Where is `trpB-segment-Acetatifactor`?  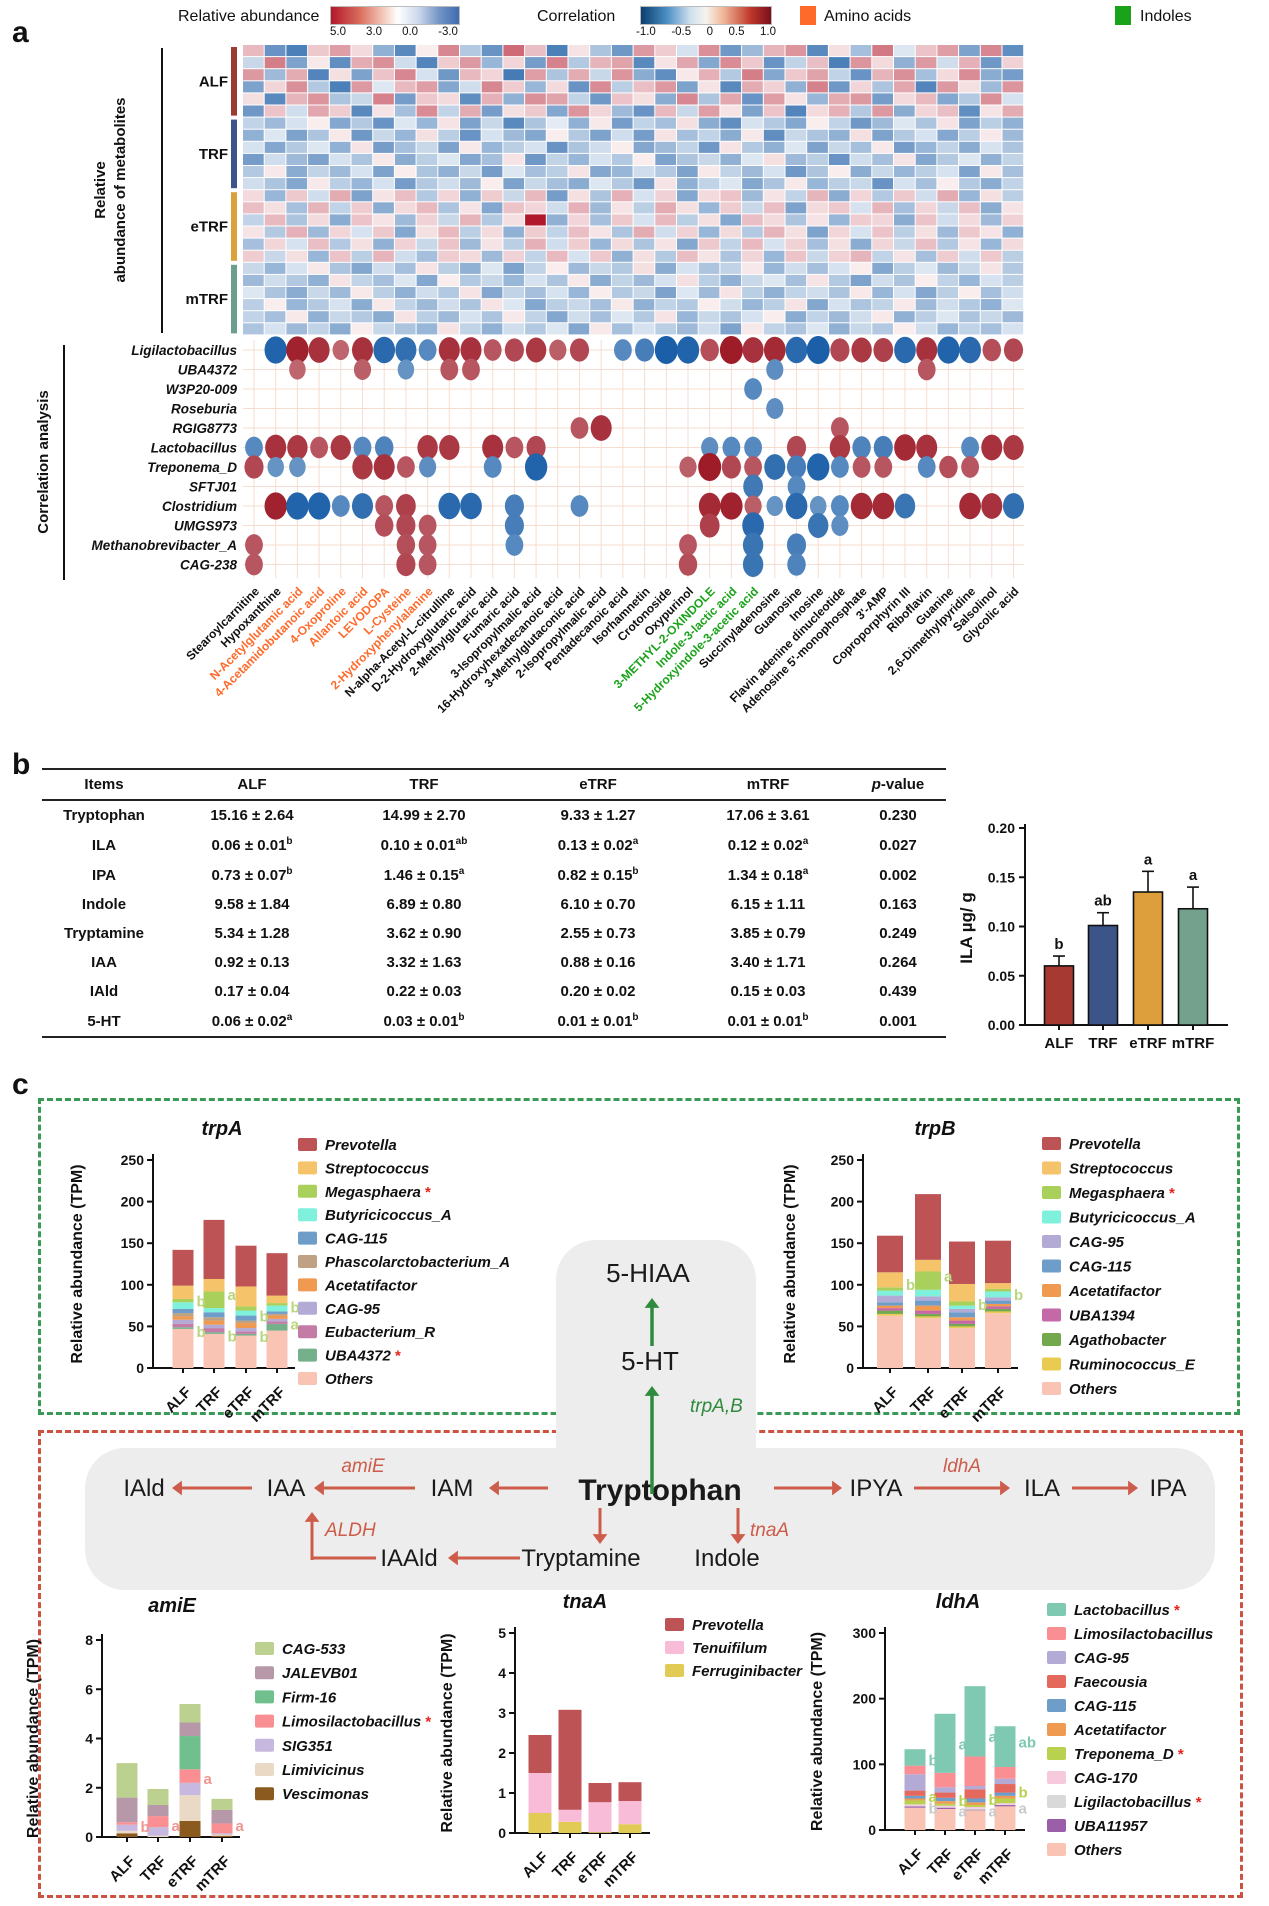 trpB-segment-Acetatifactor is located at coordinates (890, 1307).